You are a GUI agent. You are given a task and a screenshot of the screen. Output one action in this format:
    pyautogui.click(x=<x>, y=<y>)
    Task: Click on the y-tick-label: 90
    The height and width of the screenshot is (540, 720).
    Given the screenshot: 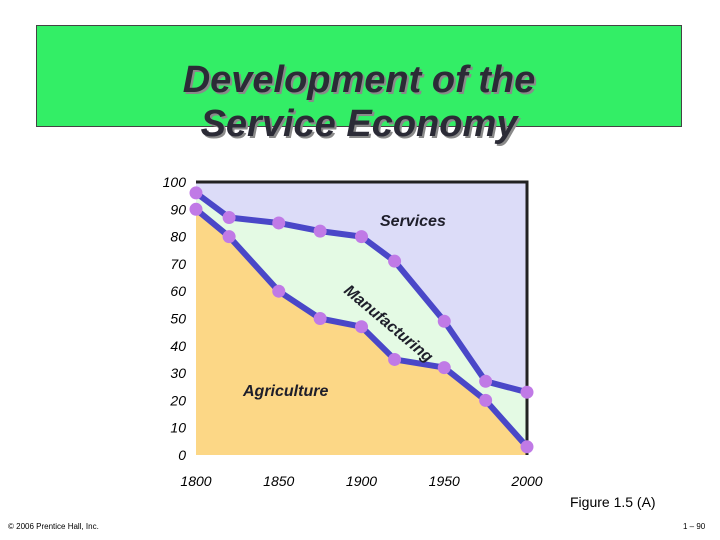 What is the action you would take?
    pyautogui.click(x=178, y=209)
    